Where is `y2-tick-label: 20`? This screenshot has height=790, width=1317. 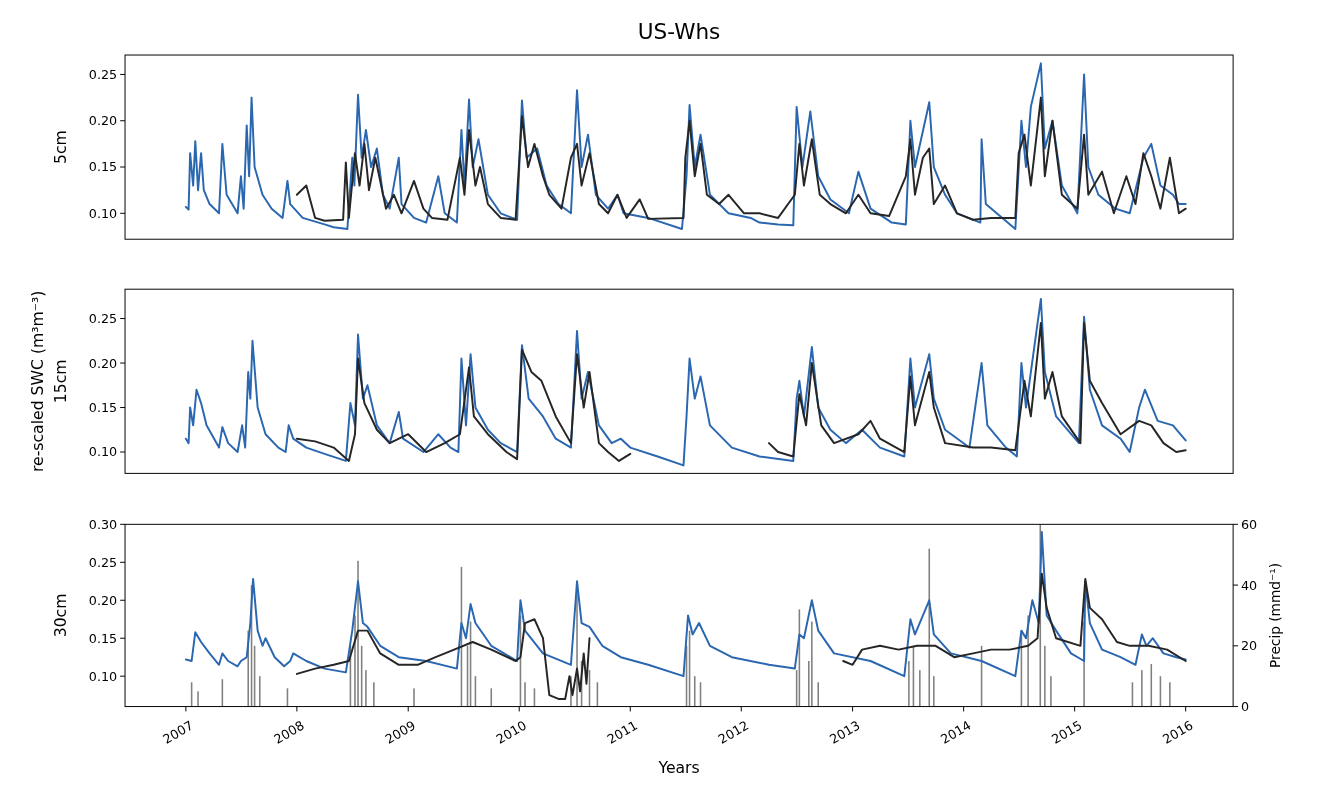
y2-tick-label: 20 is located at coordinates (1249, 646).